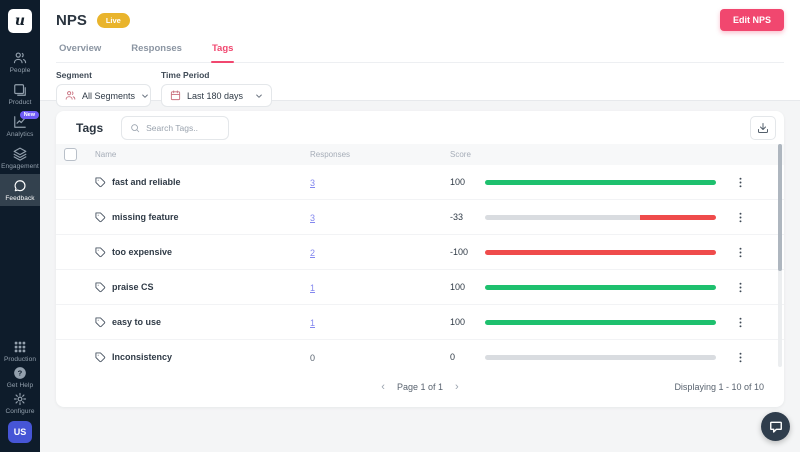 The height and width of the screenshot is (452, 800). I want to click on segment-filter: Segment All Segments, so click(103, 88).